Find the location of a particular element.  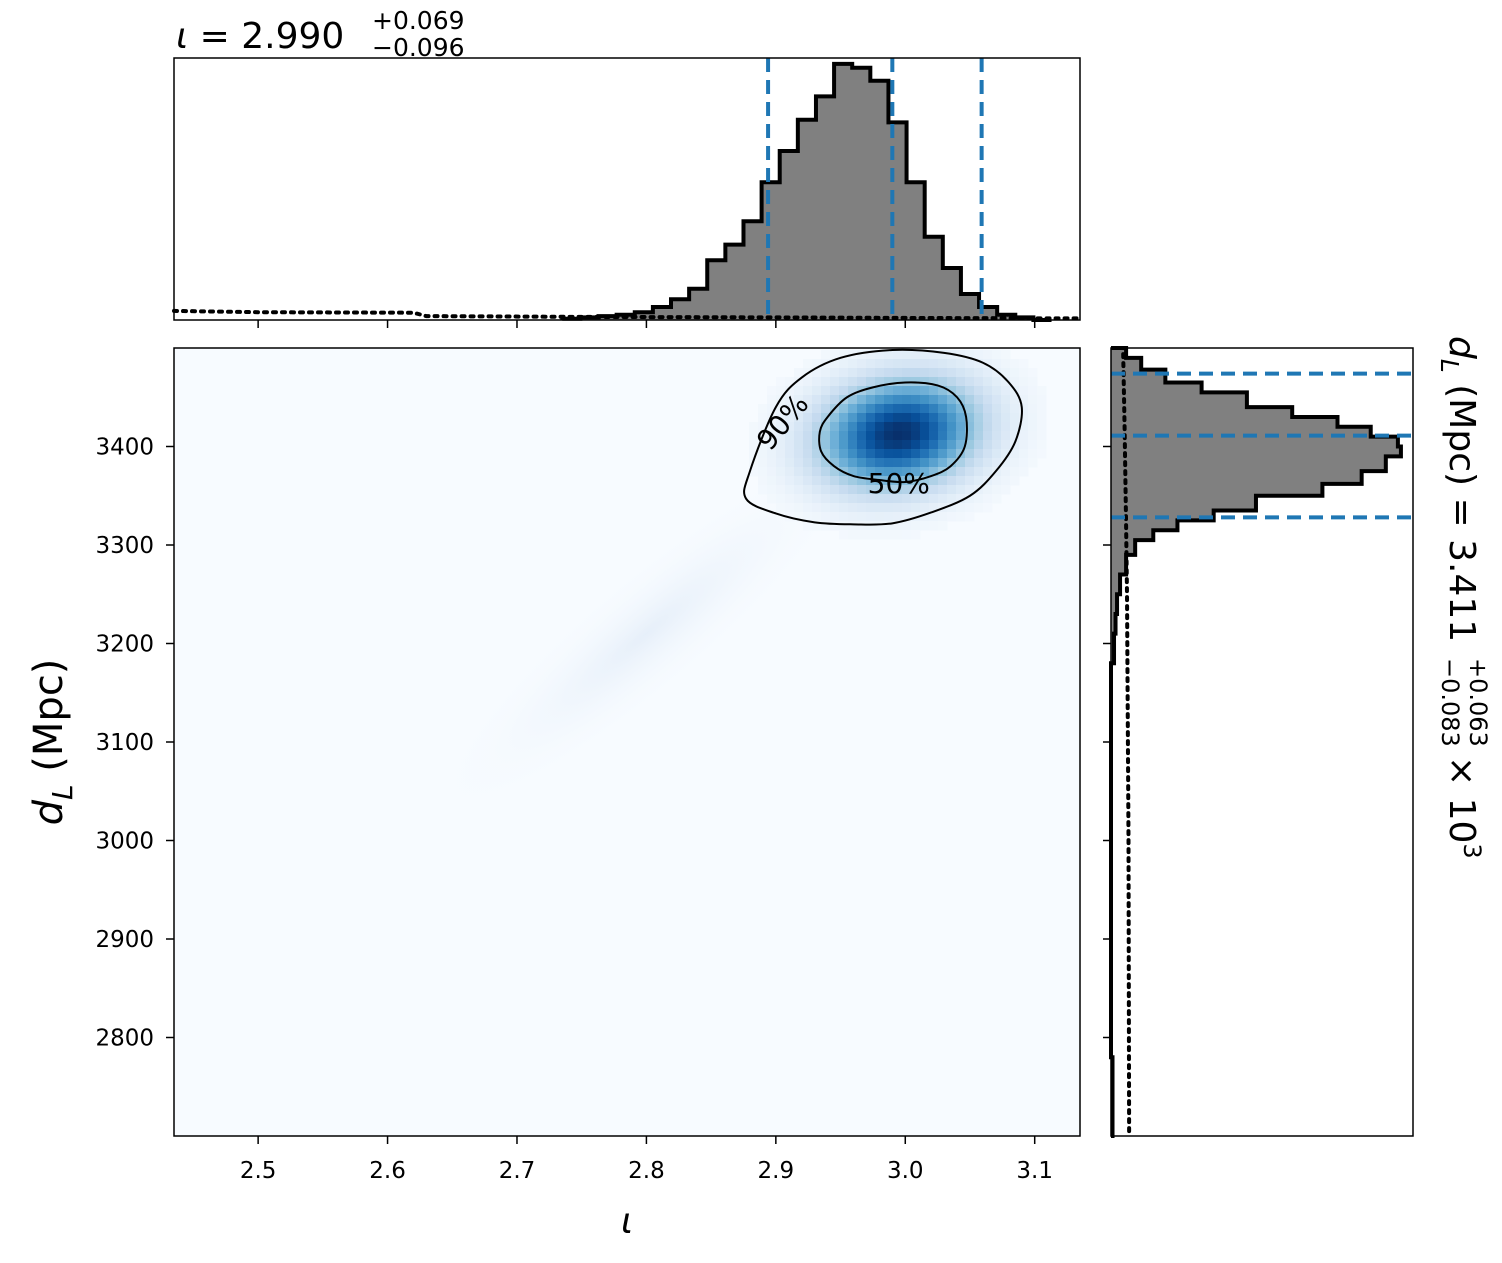

dL-title-space is located at coordinates (1461, 378).